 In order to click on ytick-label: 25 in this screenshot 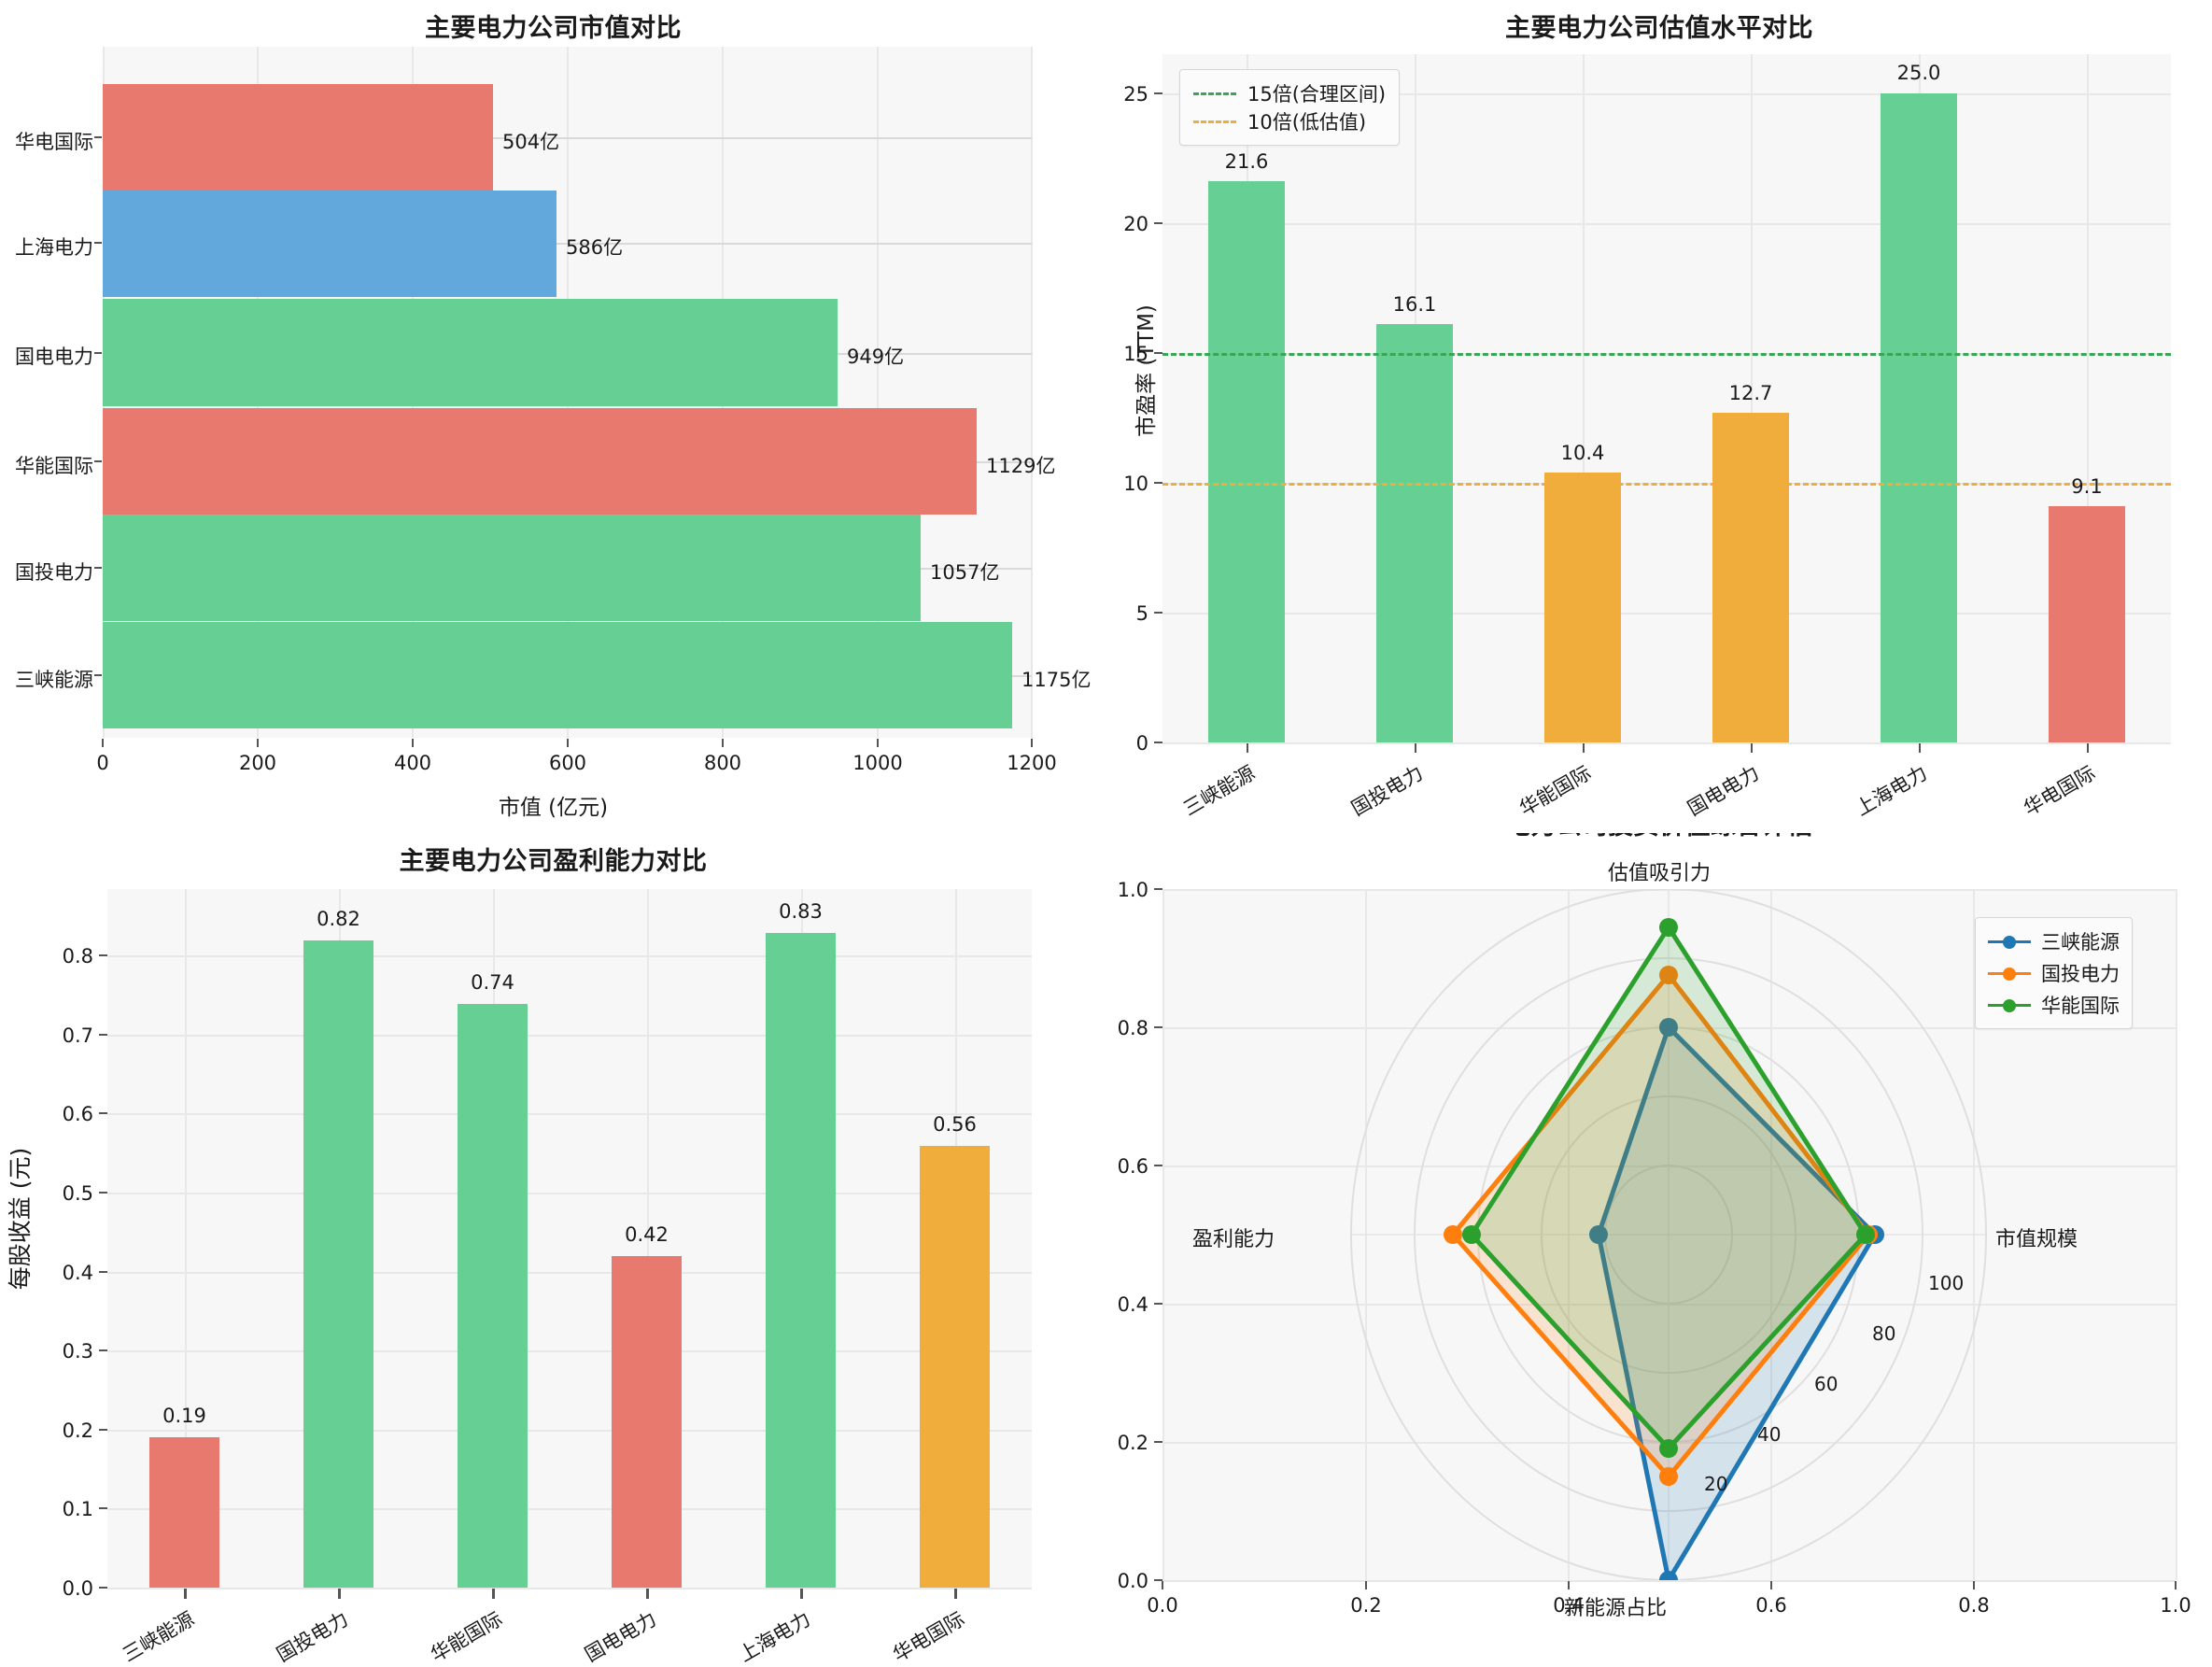, I will do `click(1135, 94)`.